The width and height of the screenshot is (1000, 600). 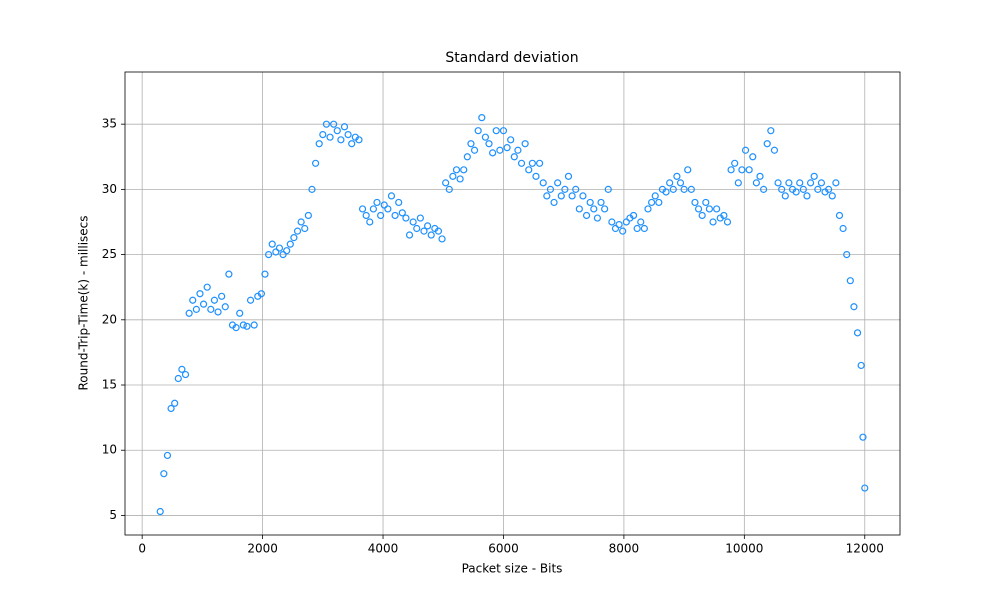 What do you see at coordinates (109, 189) in the screenshot?
I see `y-tick-label: 30` at bounding box center [109, 189].